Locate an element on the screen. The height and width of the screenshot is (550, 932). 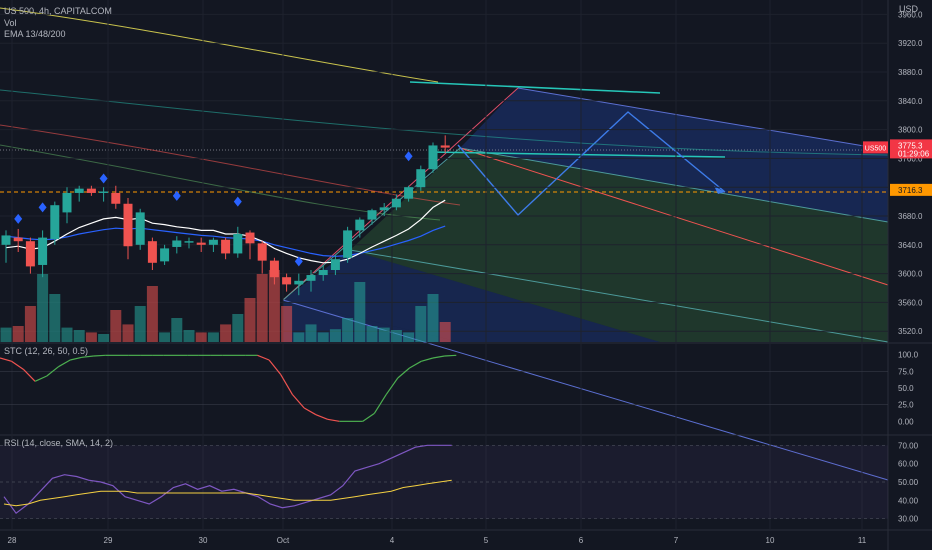
rsi-sma-line is located at coordinates (227, 493).